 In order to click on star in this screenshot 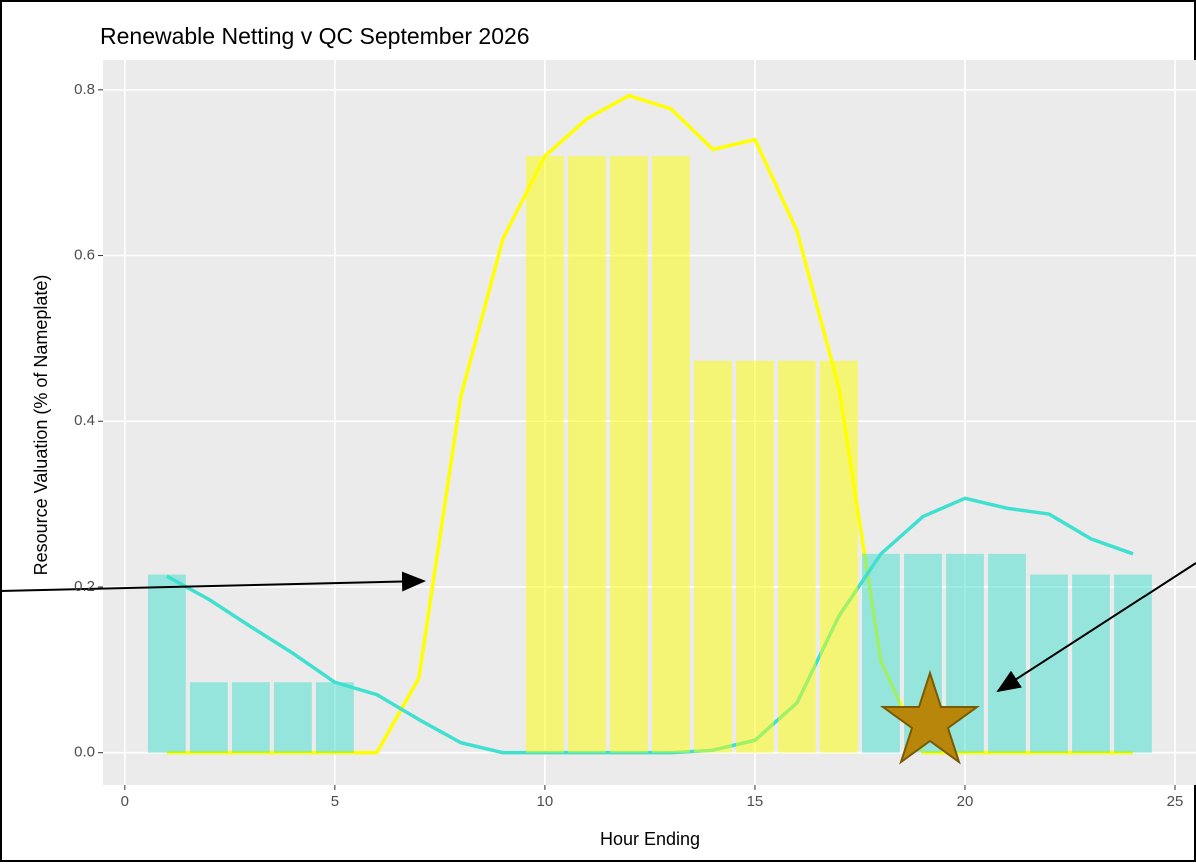, I will do `click(930, 717)`.